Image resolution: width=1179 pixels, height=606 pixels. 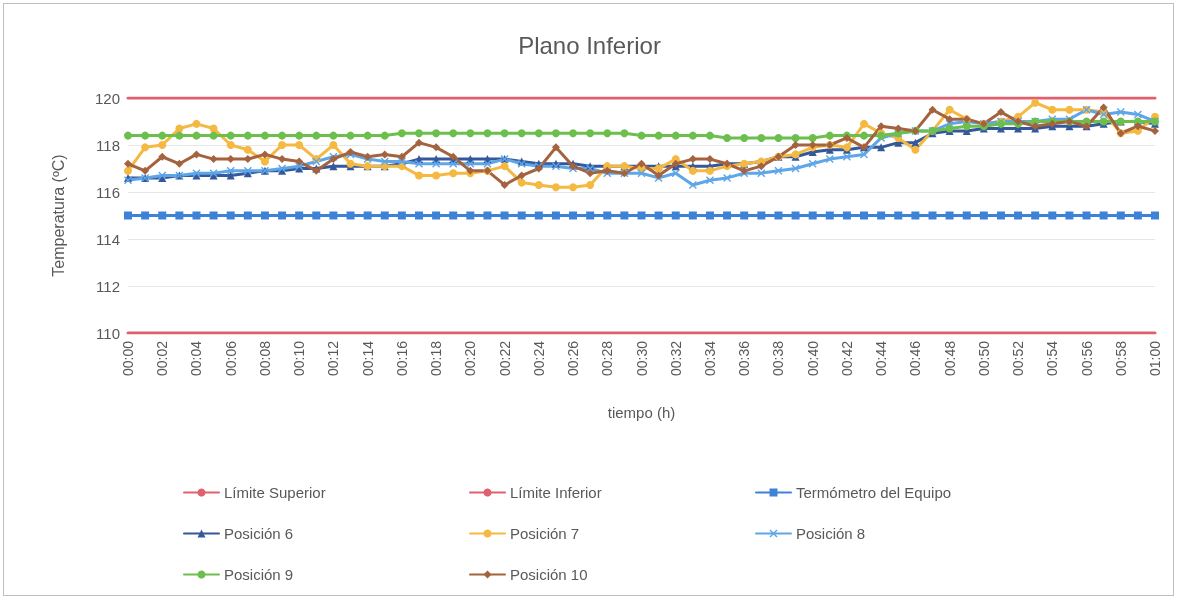 What do you see at coordinates (846, 358) in the screenshot?
I see `x-tick-label: 00:42` at bounding box center [846, 358].